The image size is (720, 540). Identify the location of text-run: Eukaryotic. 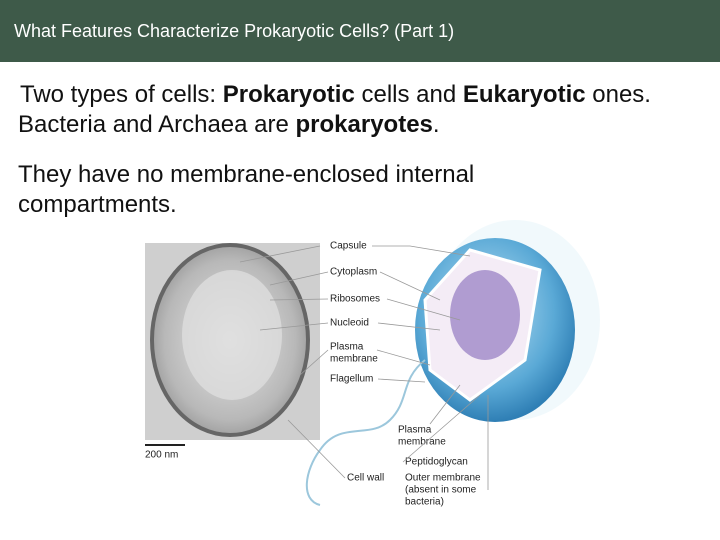
(524, 94).